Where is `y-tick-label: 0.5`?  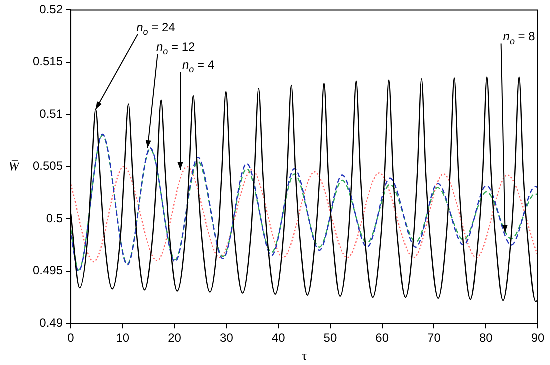
y-tick-label: 0.5 is located at coordinates (55, 218).